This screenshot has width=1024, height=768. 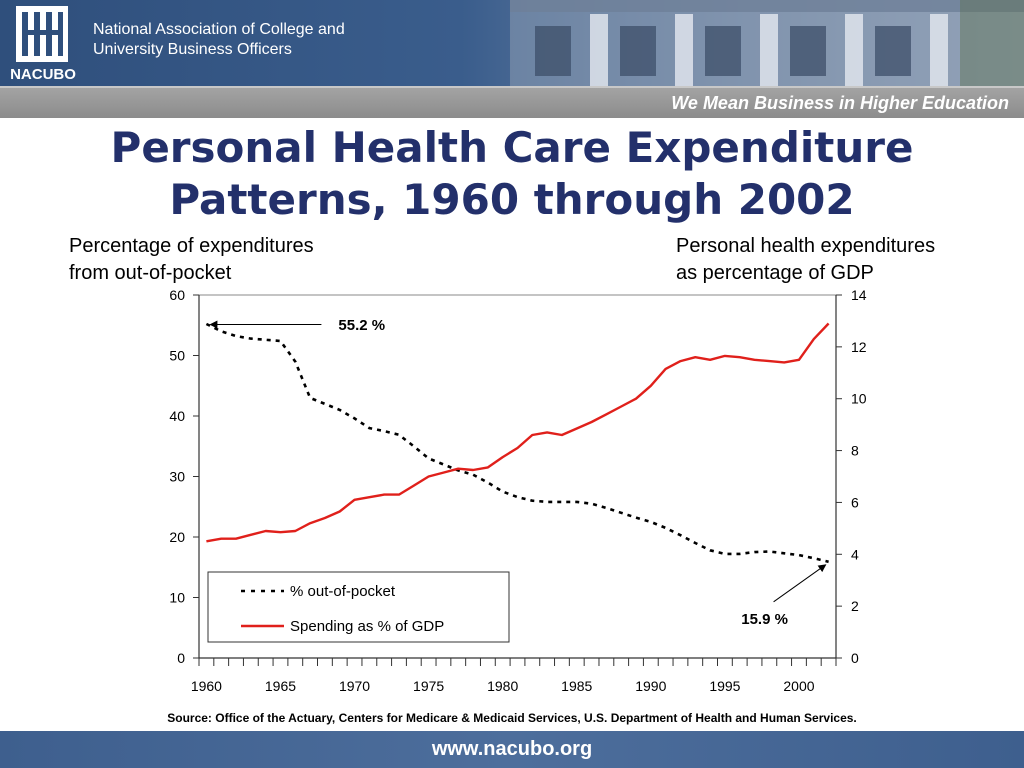 I want to click on left-y-tick-label: 60, so click(x=177, y=295).